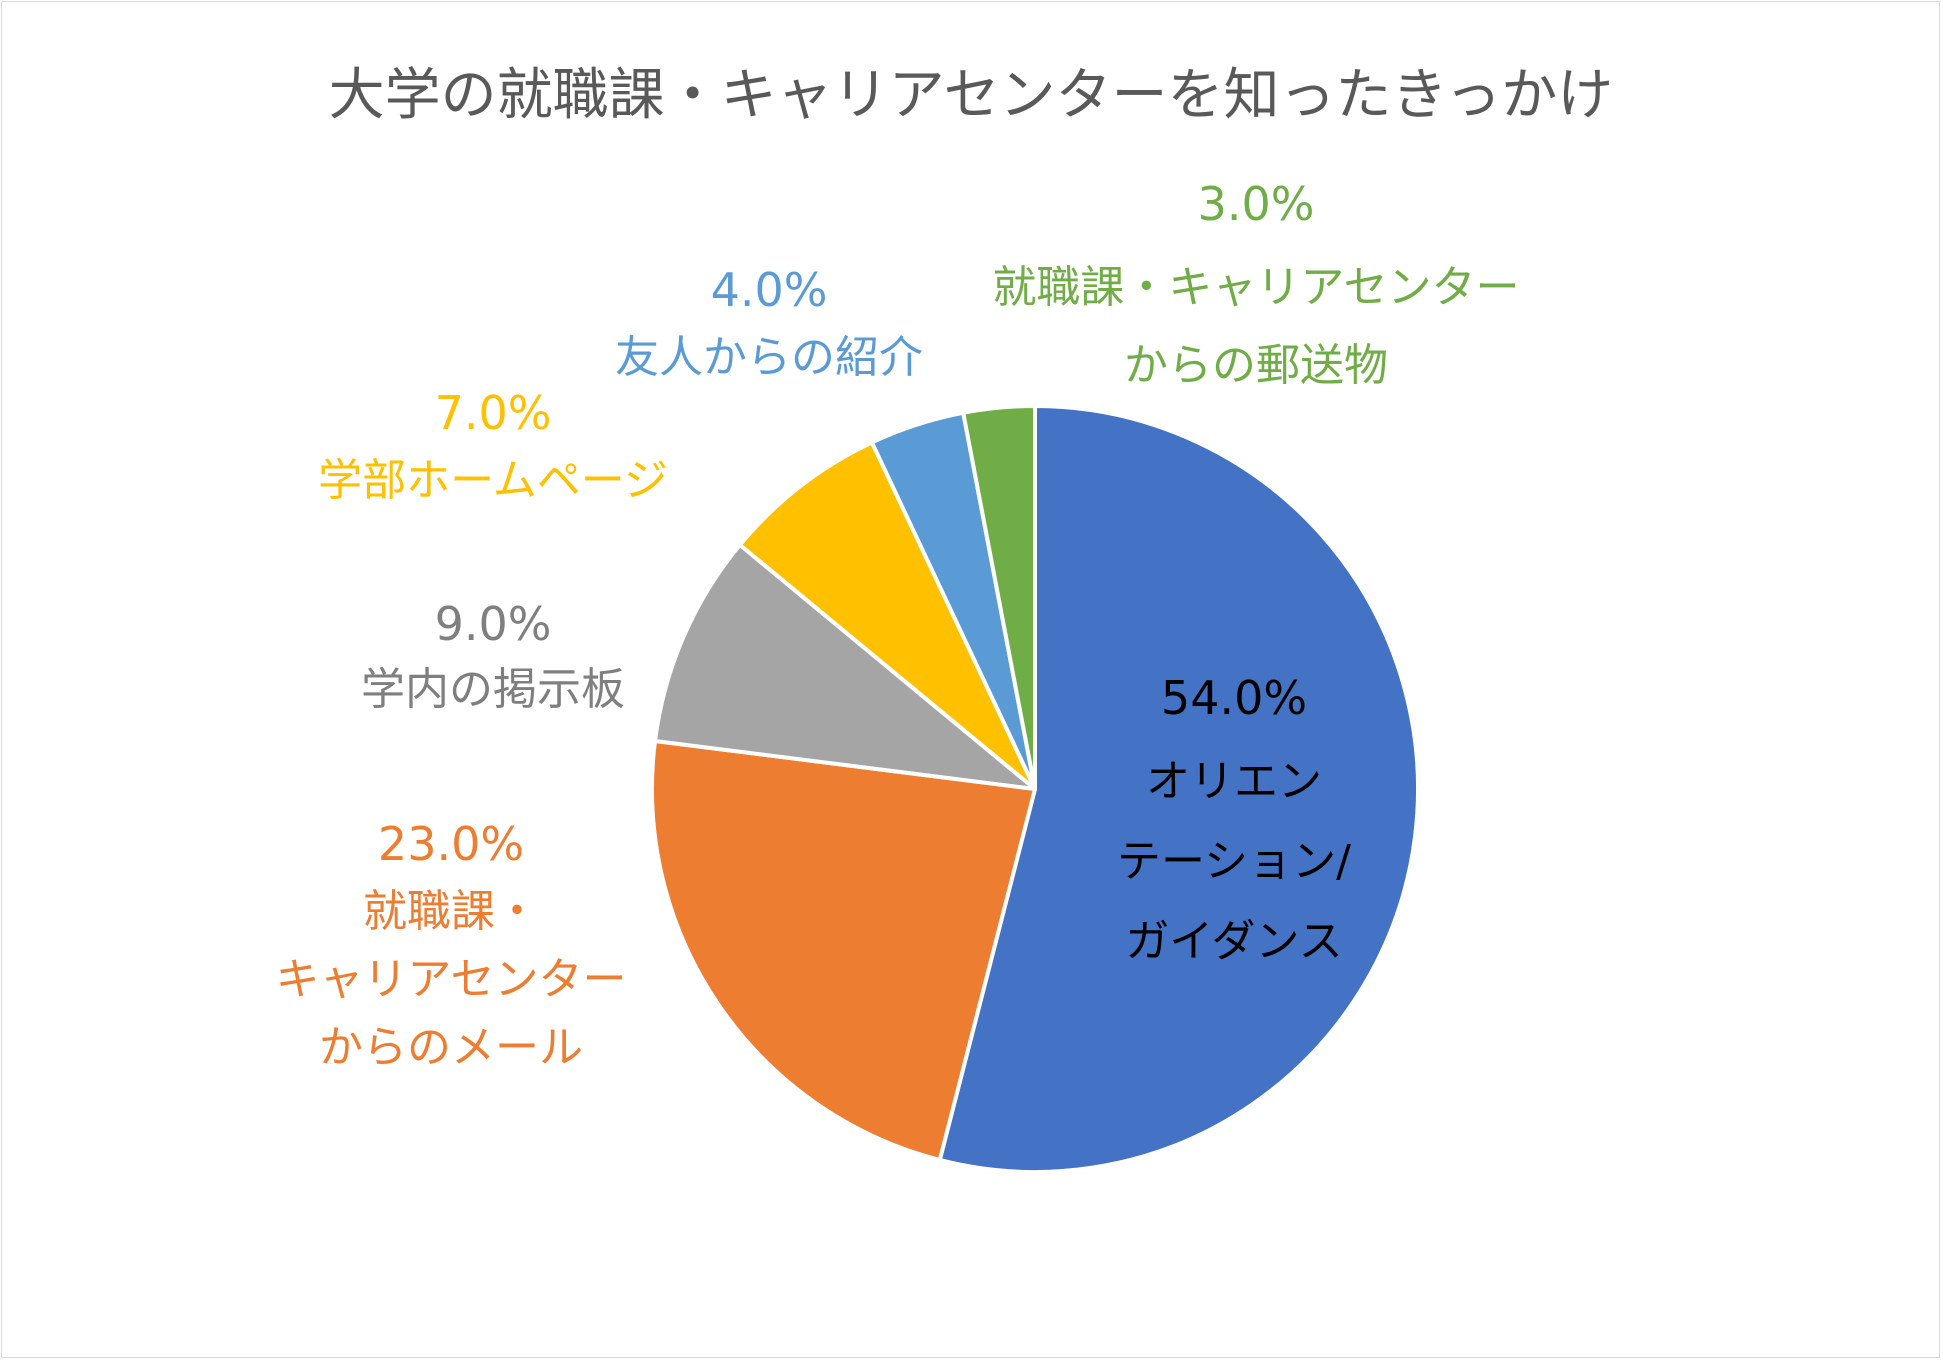  Describe the element at coordinates (450, 979) in the screenshot. I see `slice-category-label-2-line-2: キャリアセンター` at that location.